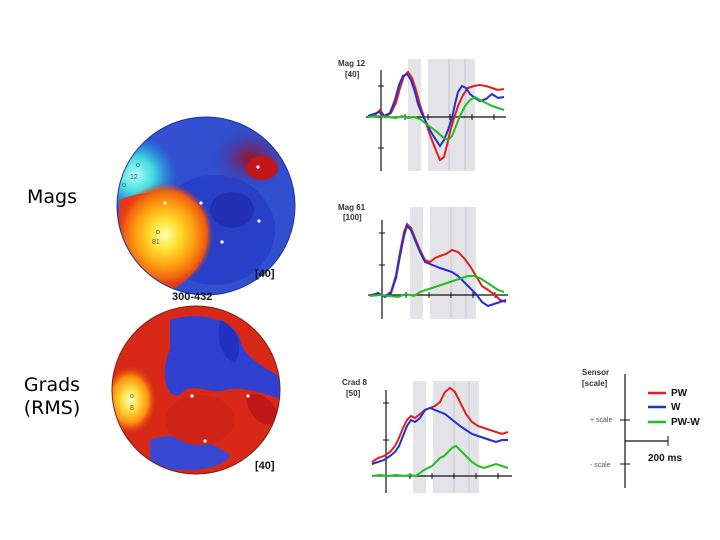  What do you see at coordinates (212, 204) in the screenshot?
I see `mags-sensor-dots` at bounding box center [212, 204].